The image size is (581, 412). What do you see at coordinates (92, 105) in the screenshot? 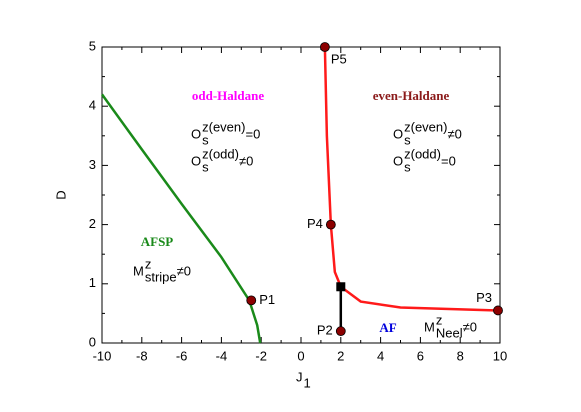
I see `y-tick-label: 4` at bounding box center [92, 105].